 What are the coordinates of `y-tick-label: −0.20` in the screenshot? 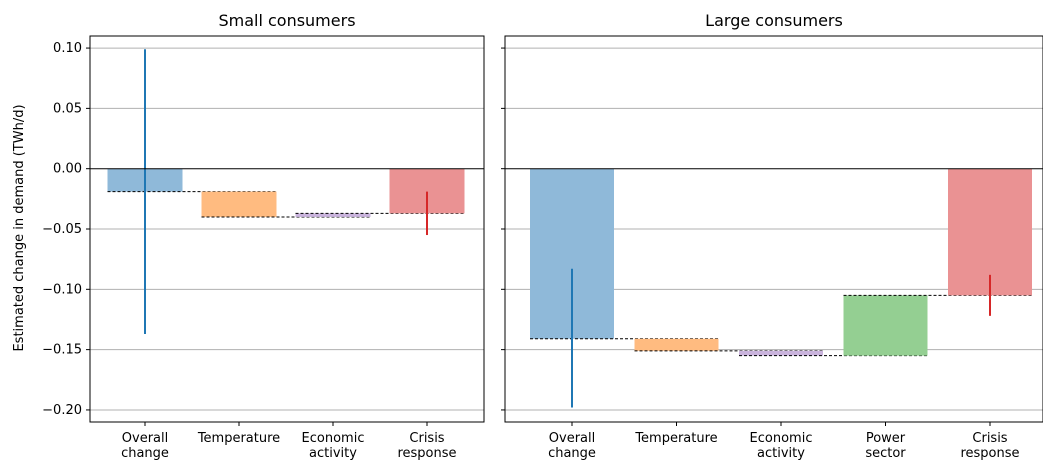 It's located at (62, 410).